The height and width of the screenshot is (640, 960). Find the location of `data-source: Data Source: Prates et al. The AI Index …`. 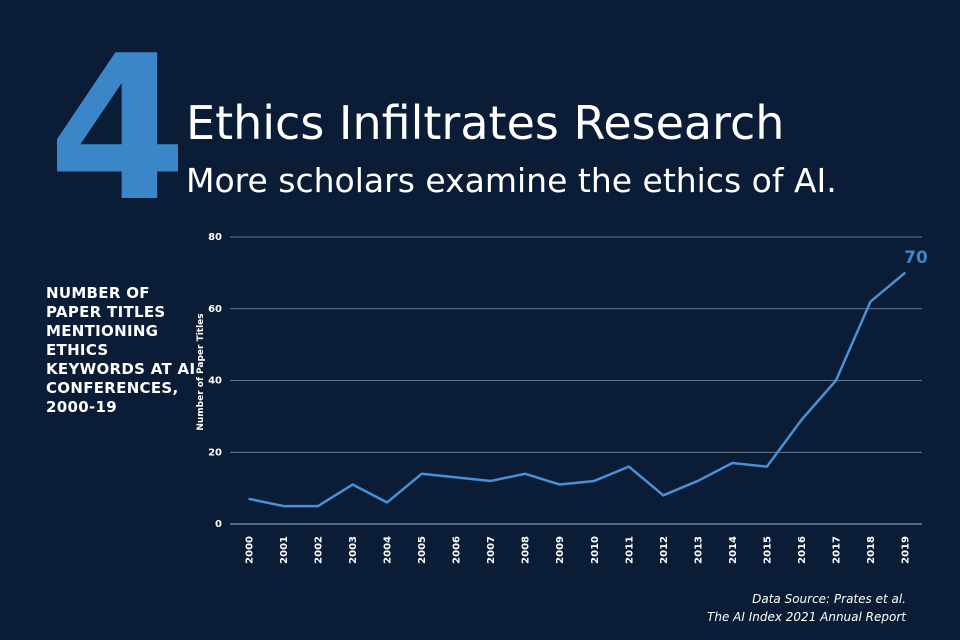

data-source: Data Source: Prates et al. The AI Index … is located at coordinates (806, 608).